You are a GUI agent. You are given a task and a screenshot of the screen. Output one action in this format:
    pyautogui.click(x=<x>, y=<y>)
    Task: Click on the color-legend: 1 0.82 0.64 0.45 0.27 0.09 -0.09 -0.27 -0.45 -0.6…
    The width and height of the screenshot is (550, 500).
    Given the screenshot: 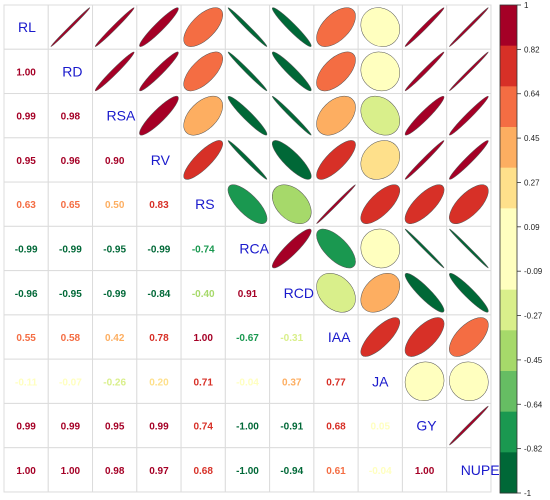 What is the action you would take?
    pyautogui.click(x=521, y=249)
    